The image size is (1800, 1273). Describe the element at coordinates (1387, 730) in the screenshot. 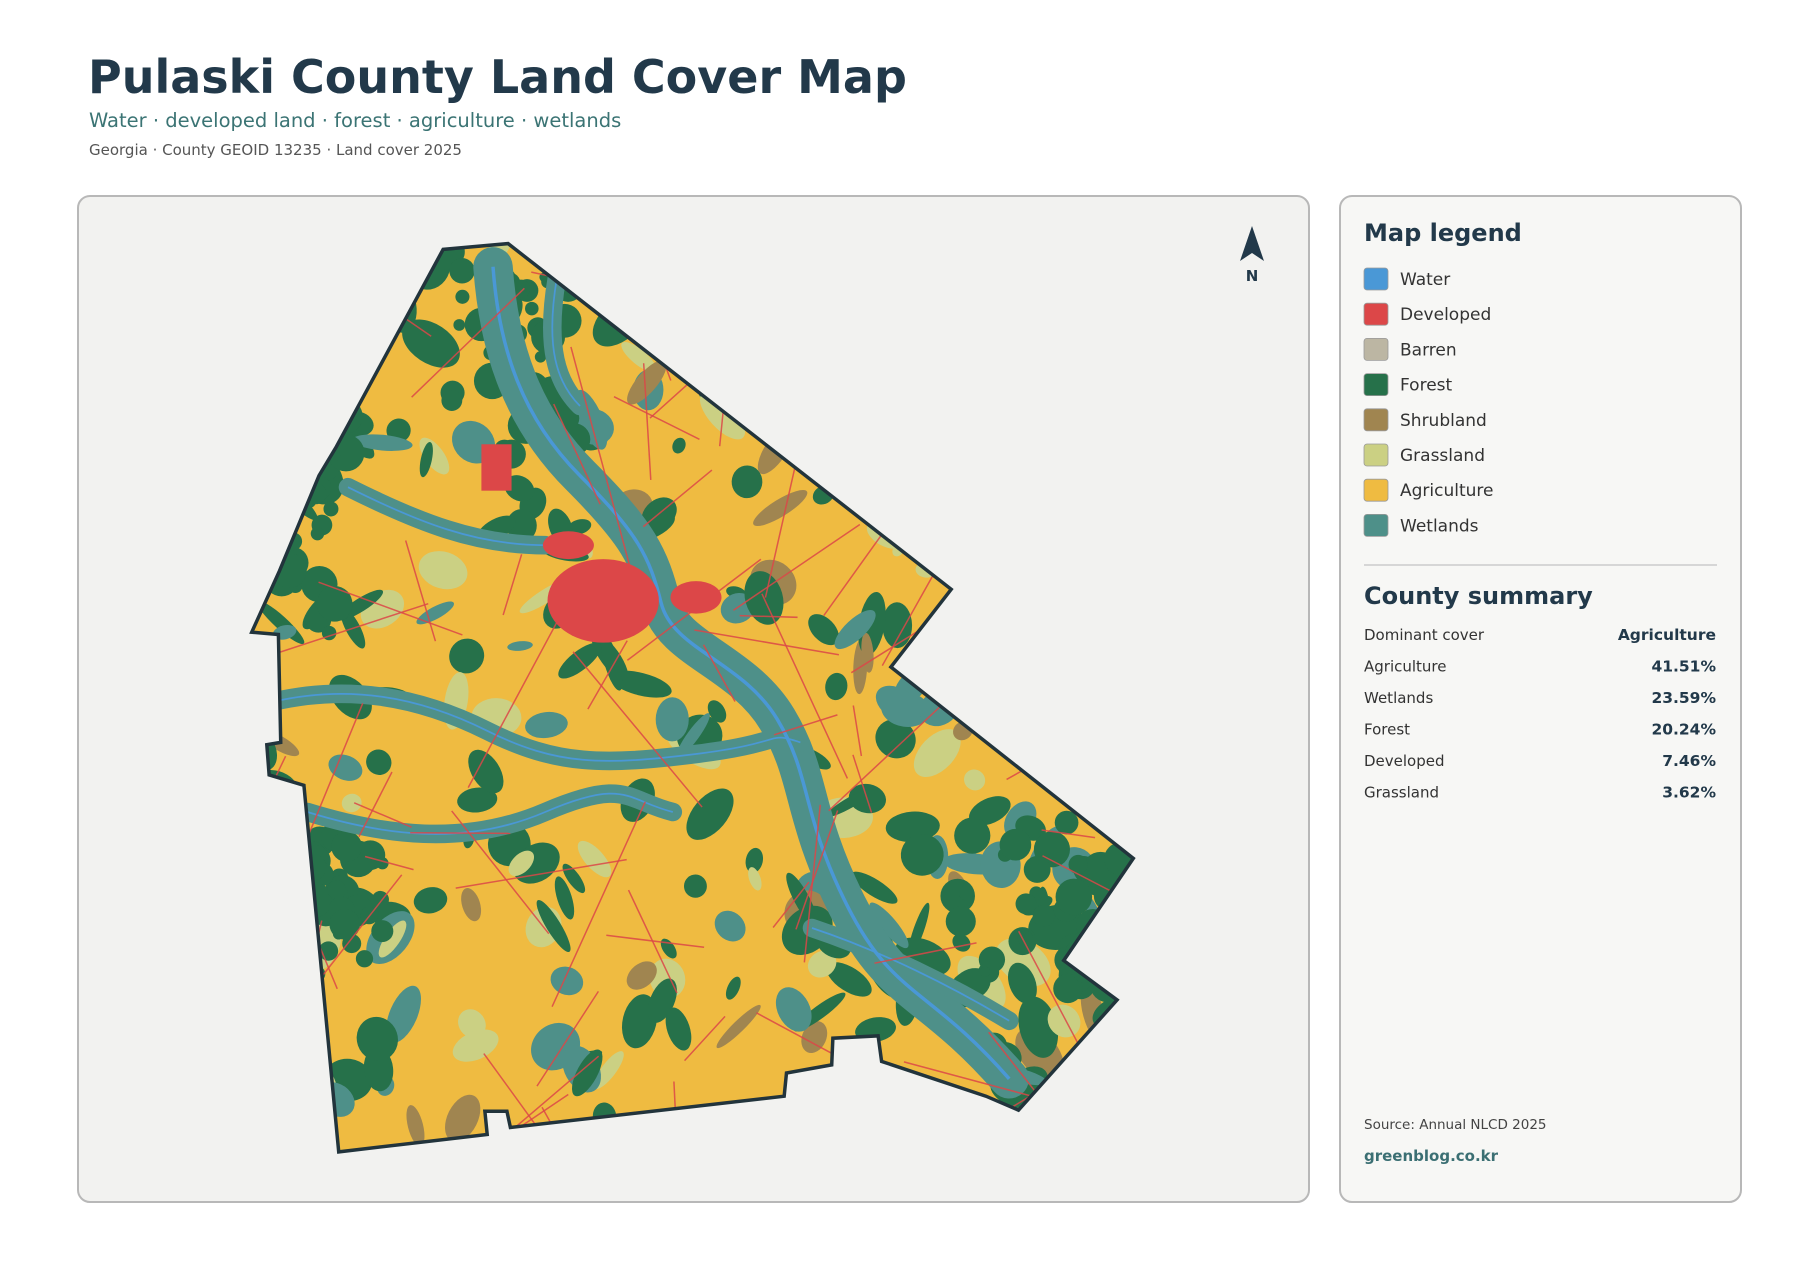

I see `summary-label: Forest` at that location.